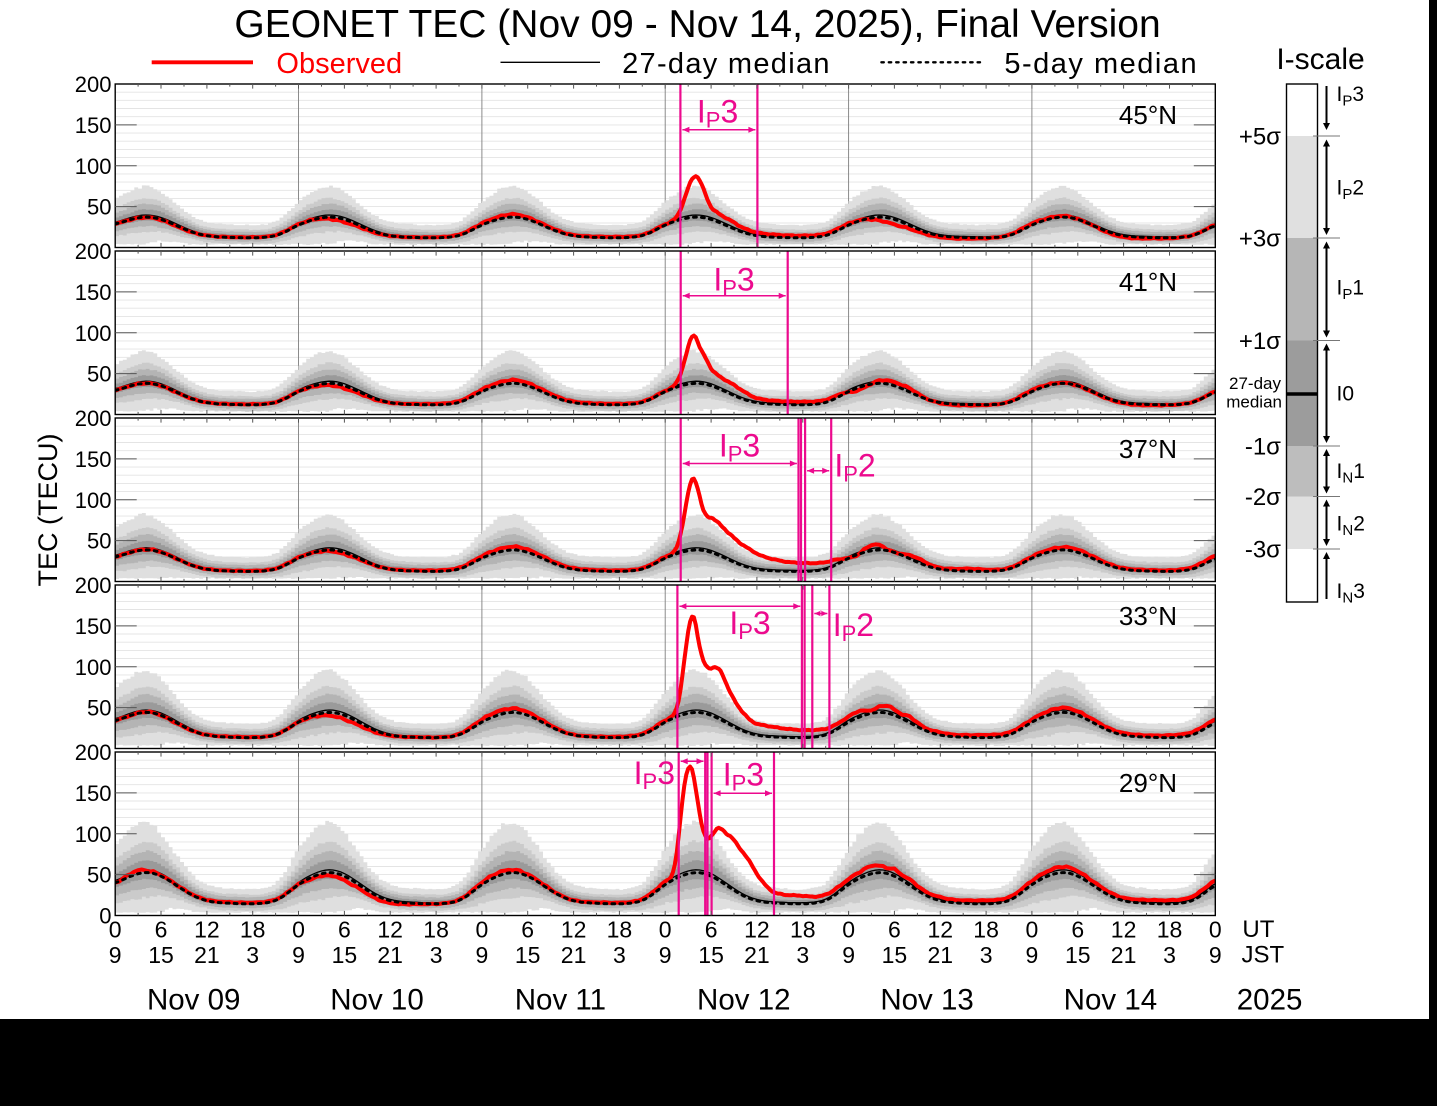 Image resolution: width=1437 pixels, height=1106 pixels. I want to click on svg-text: I0, so click(1346, 394).